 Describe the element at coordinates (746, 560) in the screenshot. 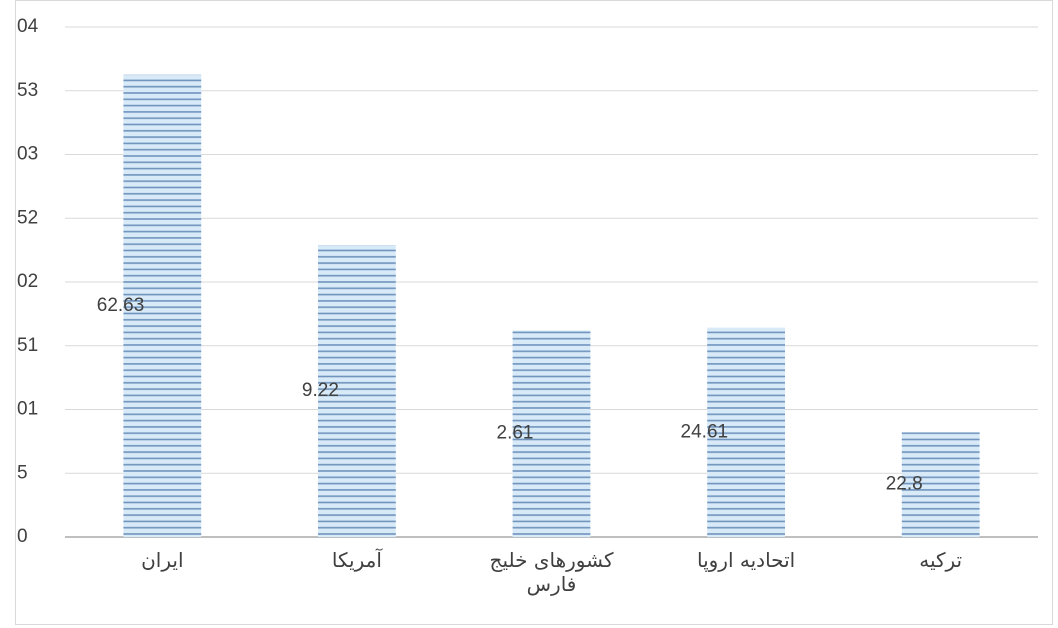

I see `x-tick-label: اتحادیه اروپا` at that location.